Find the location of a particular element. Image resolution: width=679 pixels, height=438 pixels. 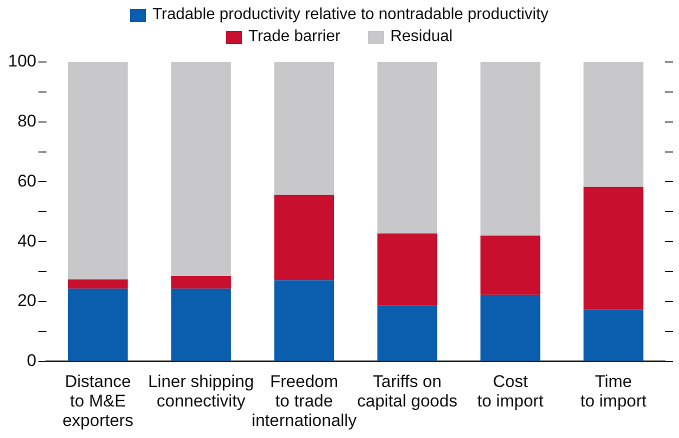

x-tick-label: Tariffs on capital goods is located at coordinates (407, 391).